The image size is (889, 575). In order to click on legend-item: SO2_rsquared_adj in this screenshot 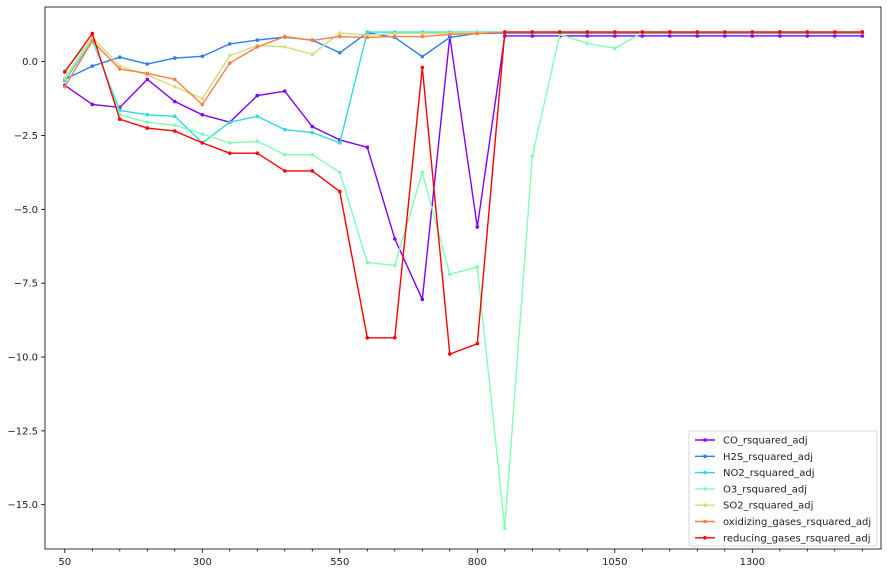, I will do `click(754, 506)`.